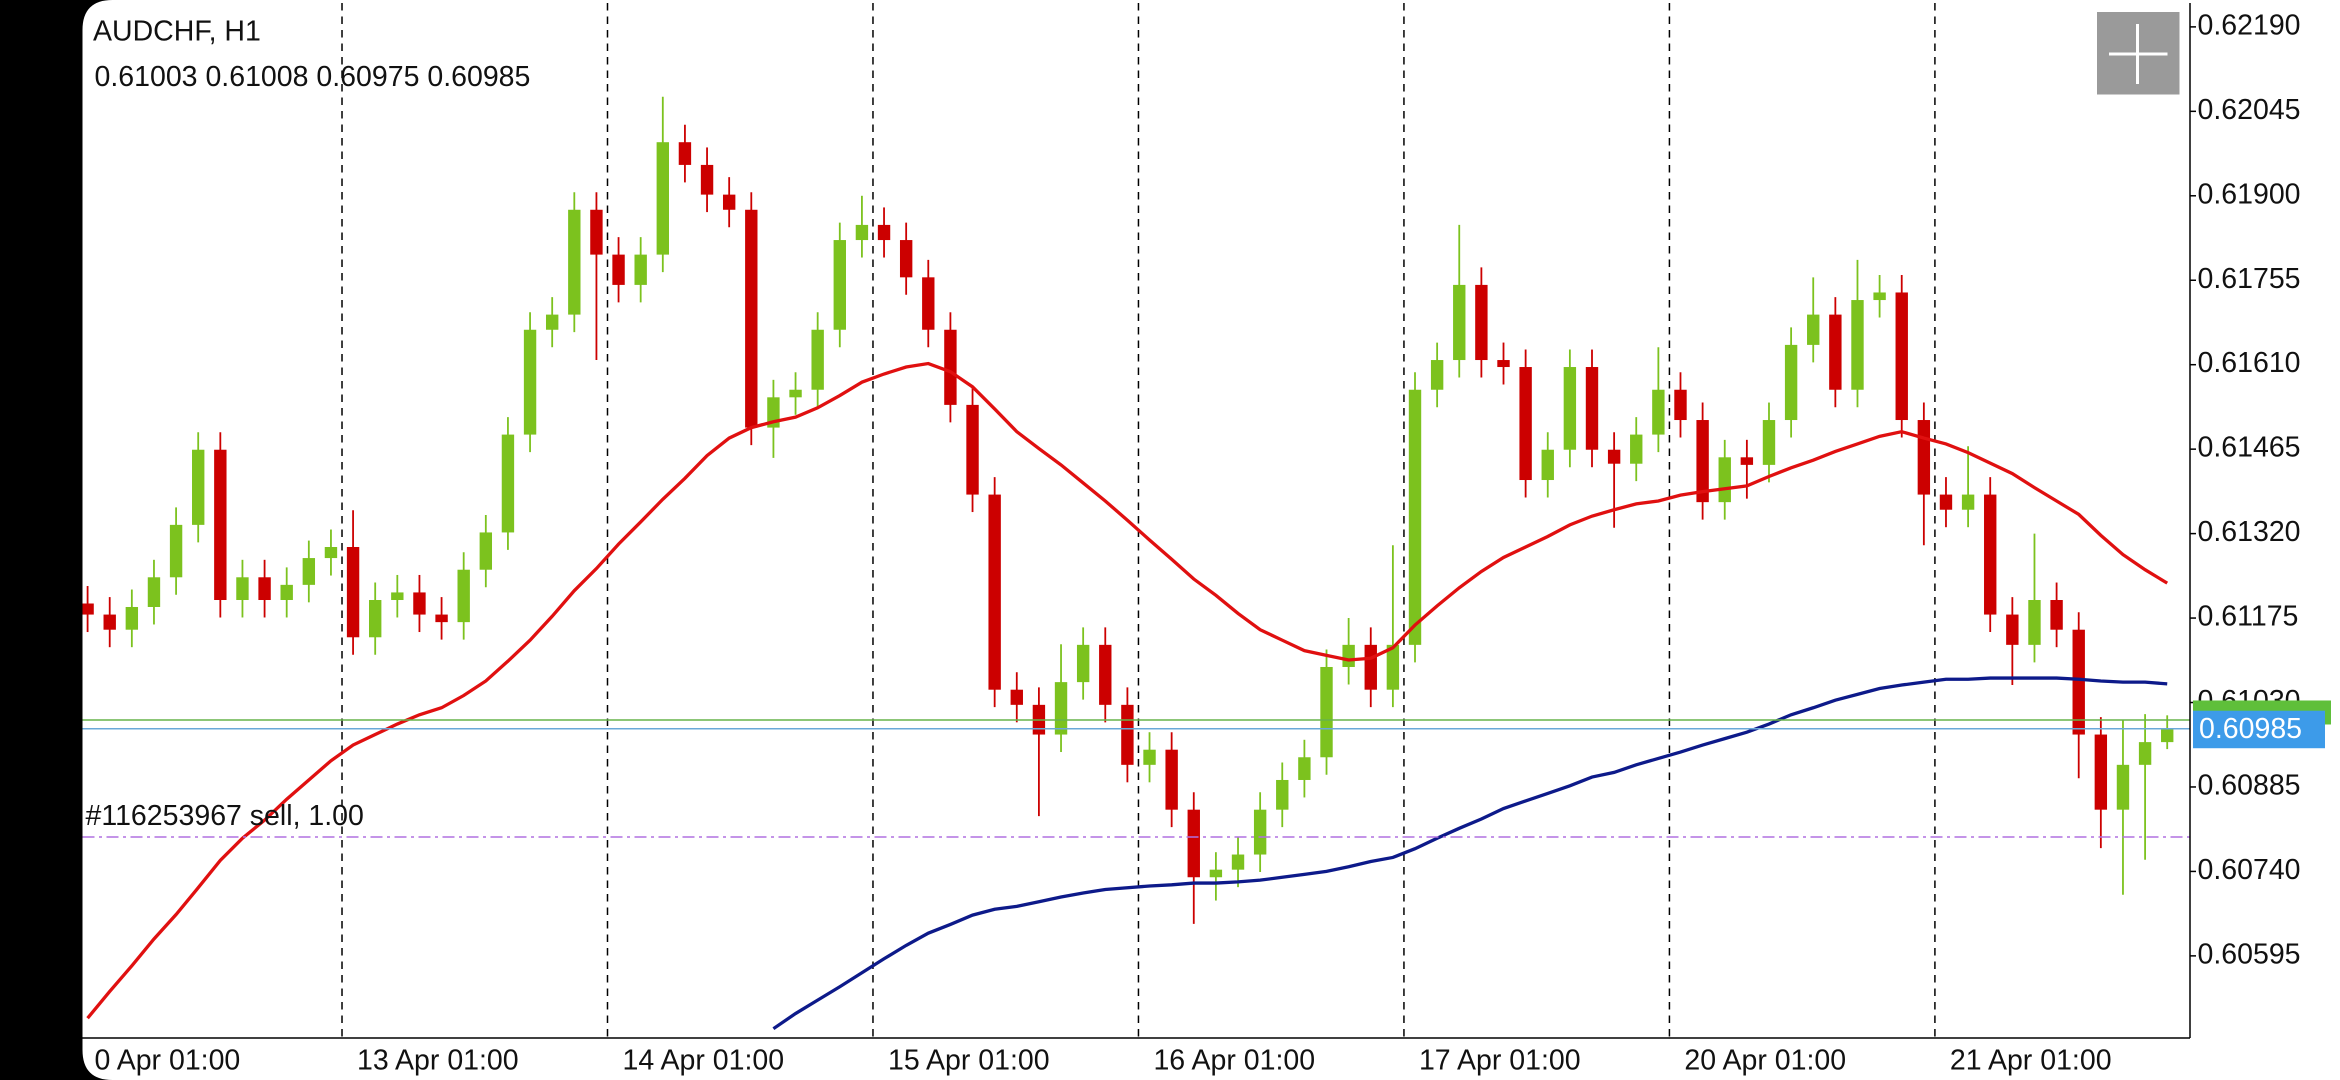 This screenshot has width=2340, height=1080. Describe the element at coordinates (2249, 110) in the screenshot. I see `y-tick-label: 0.62045` at that location.